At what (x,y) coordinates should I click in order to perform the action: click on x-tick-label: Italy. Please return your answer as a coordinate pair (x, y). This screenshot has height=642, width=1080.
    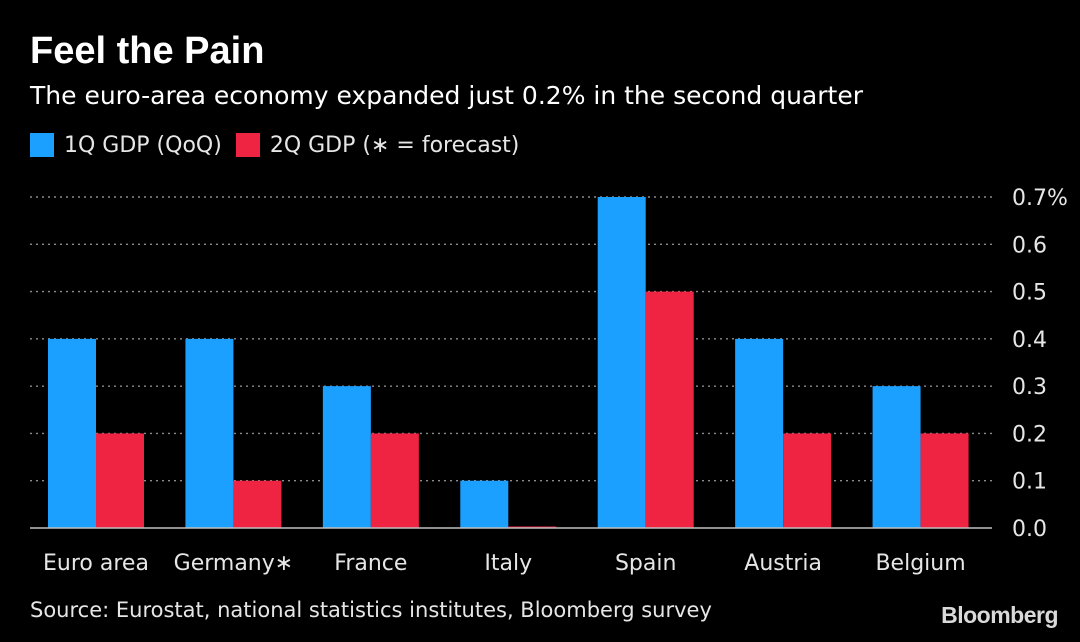
    Looking at the image, I should click on (508, 563).